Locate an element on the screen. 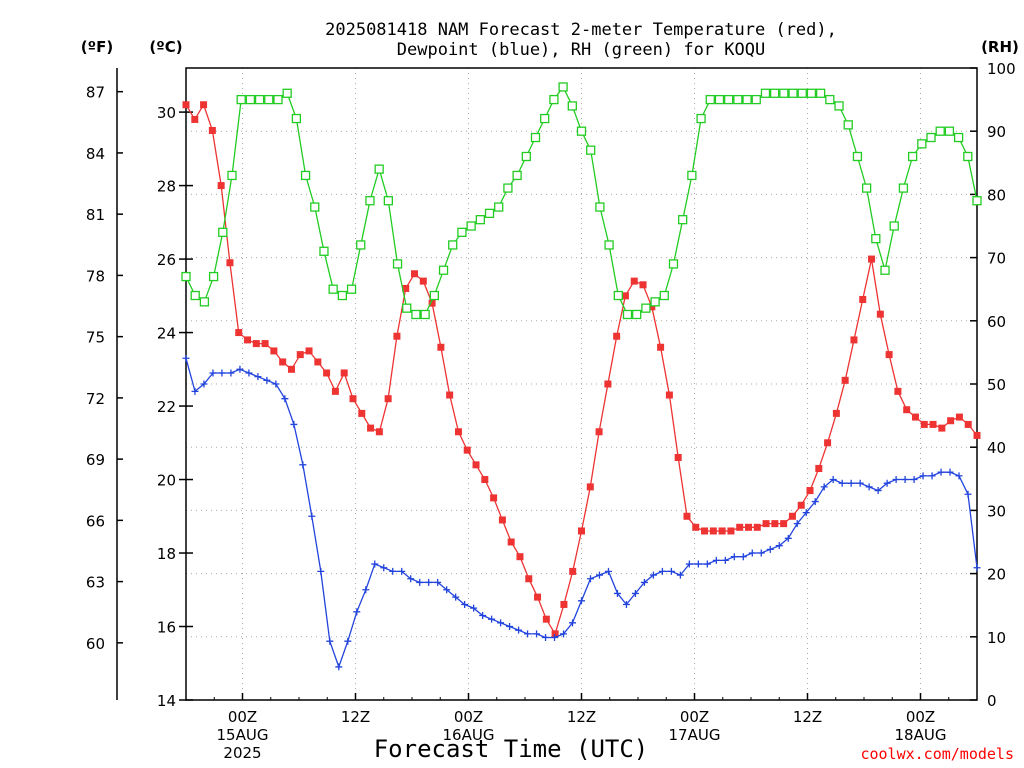 The height and width of the screenshot is (768, 1024). fahrenheit-tick-label: 72 is located at coordinates (95, 399).